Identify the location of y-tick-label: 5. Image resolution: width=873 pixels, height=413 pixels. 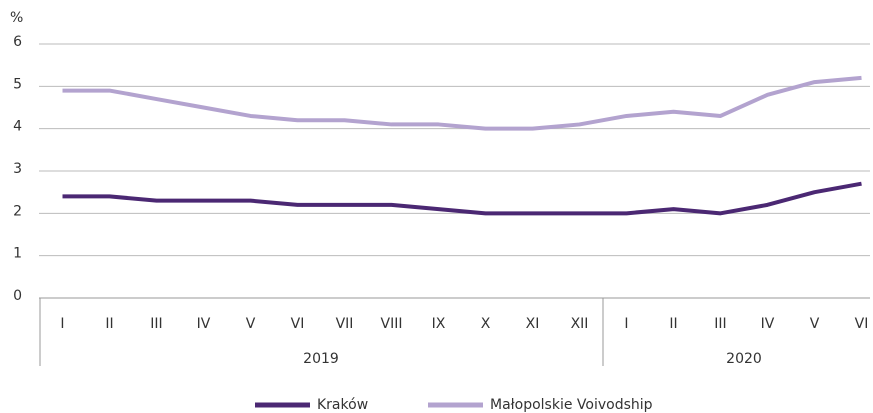
(17, 84).